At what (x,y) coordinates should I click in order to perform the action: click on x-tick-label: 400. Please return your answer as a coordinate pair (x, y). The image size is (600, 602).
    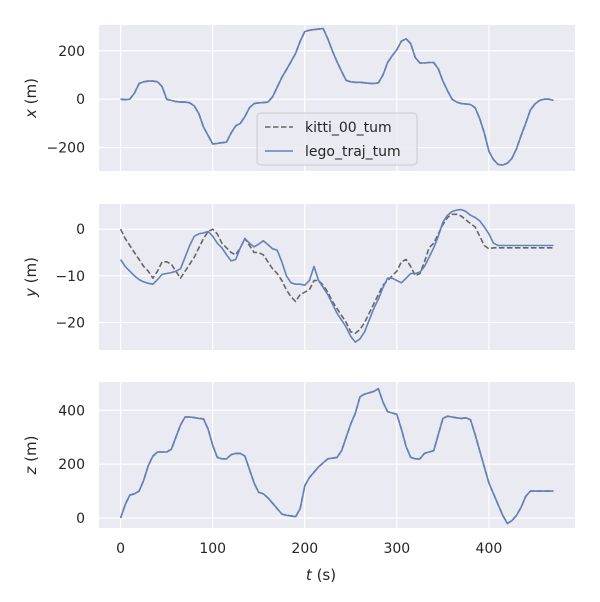
    Looking at the image, I should click on (489, 549).